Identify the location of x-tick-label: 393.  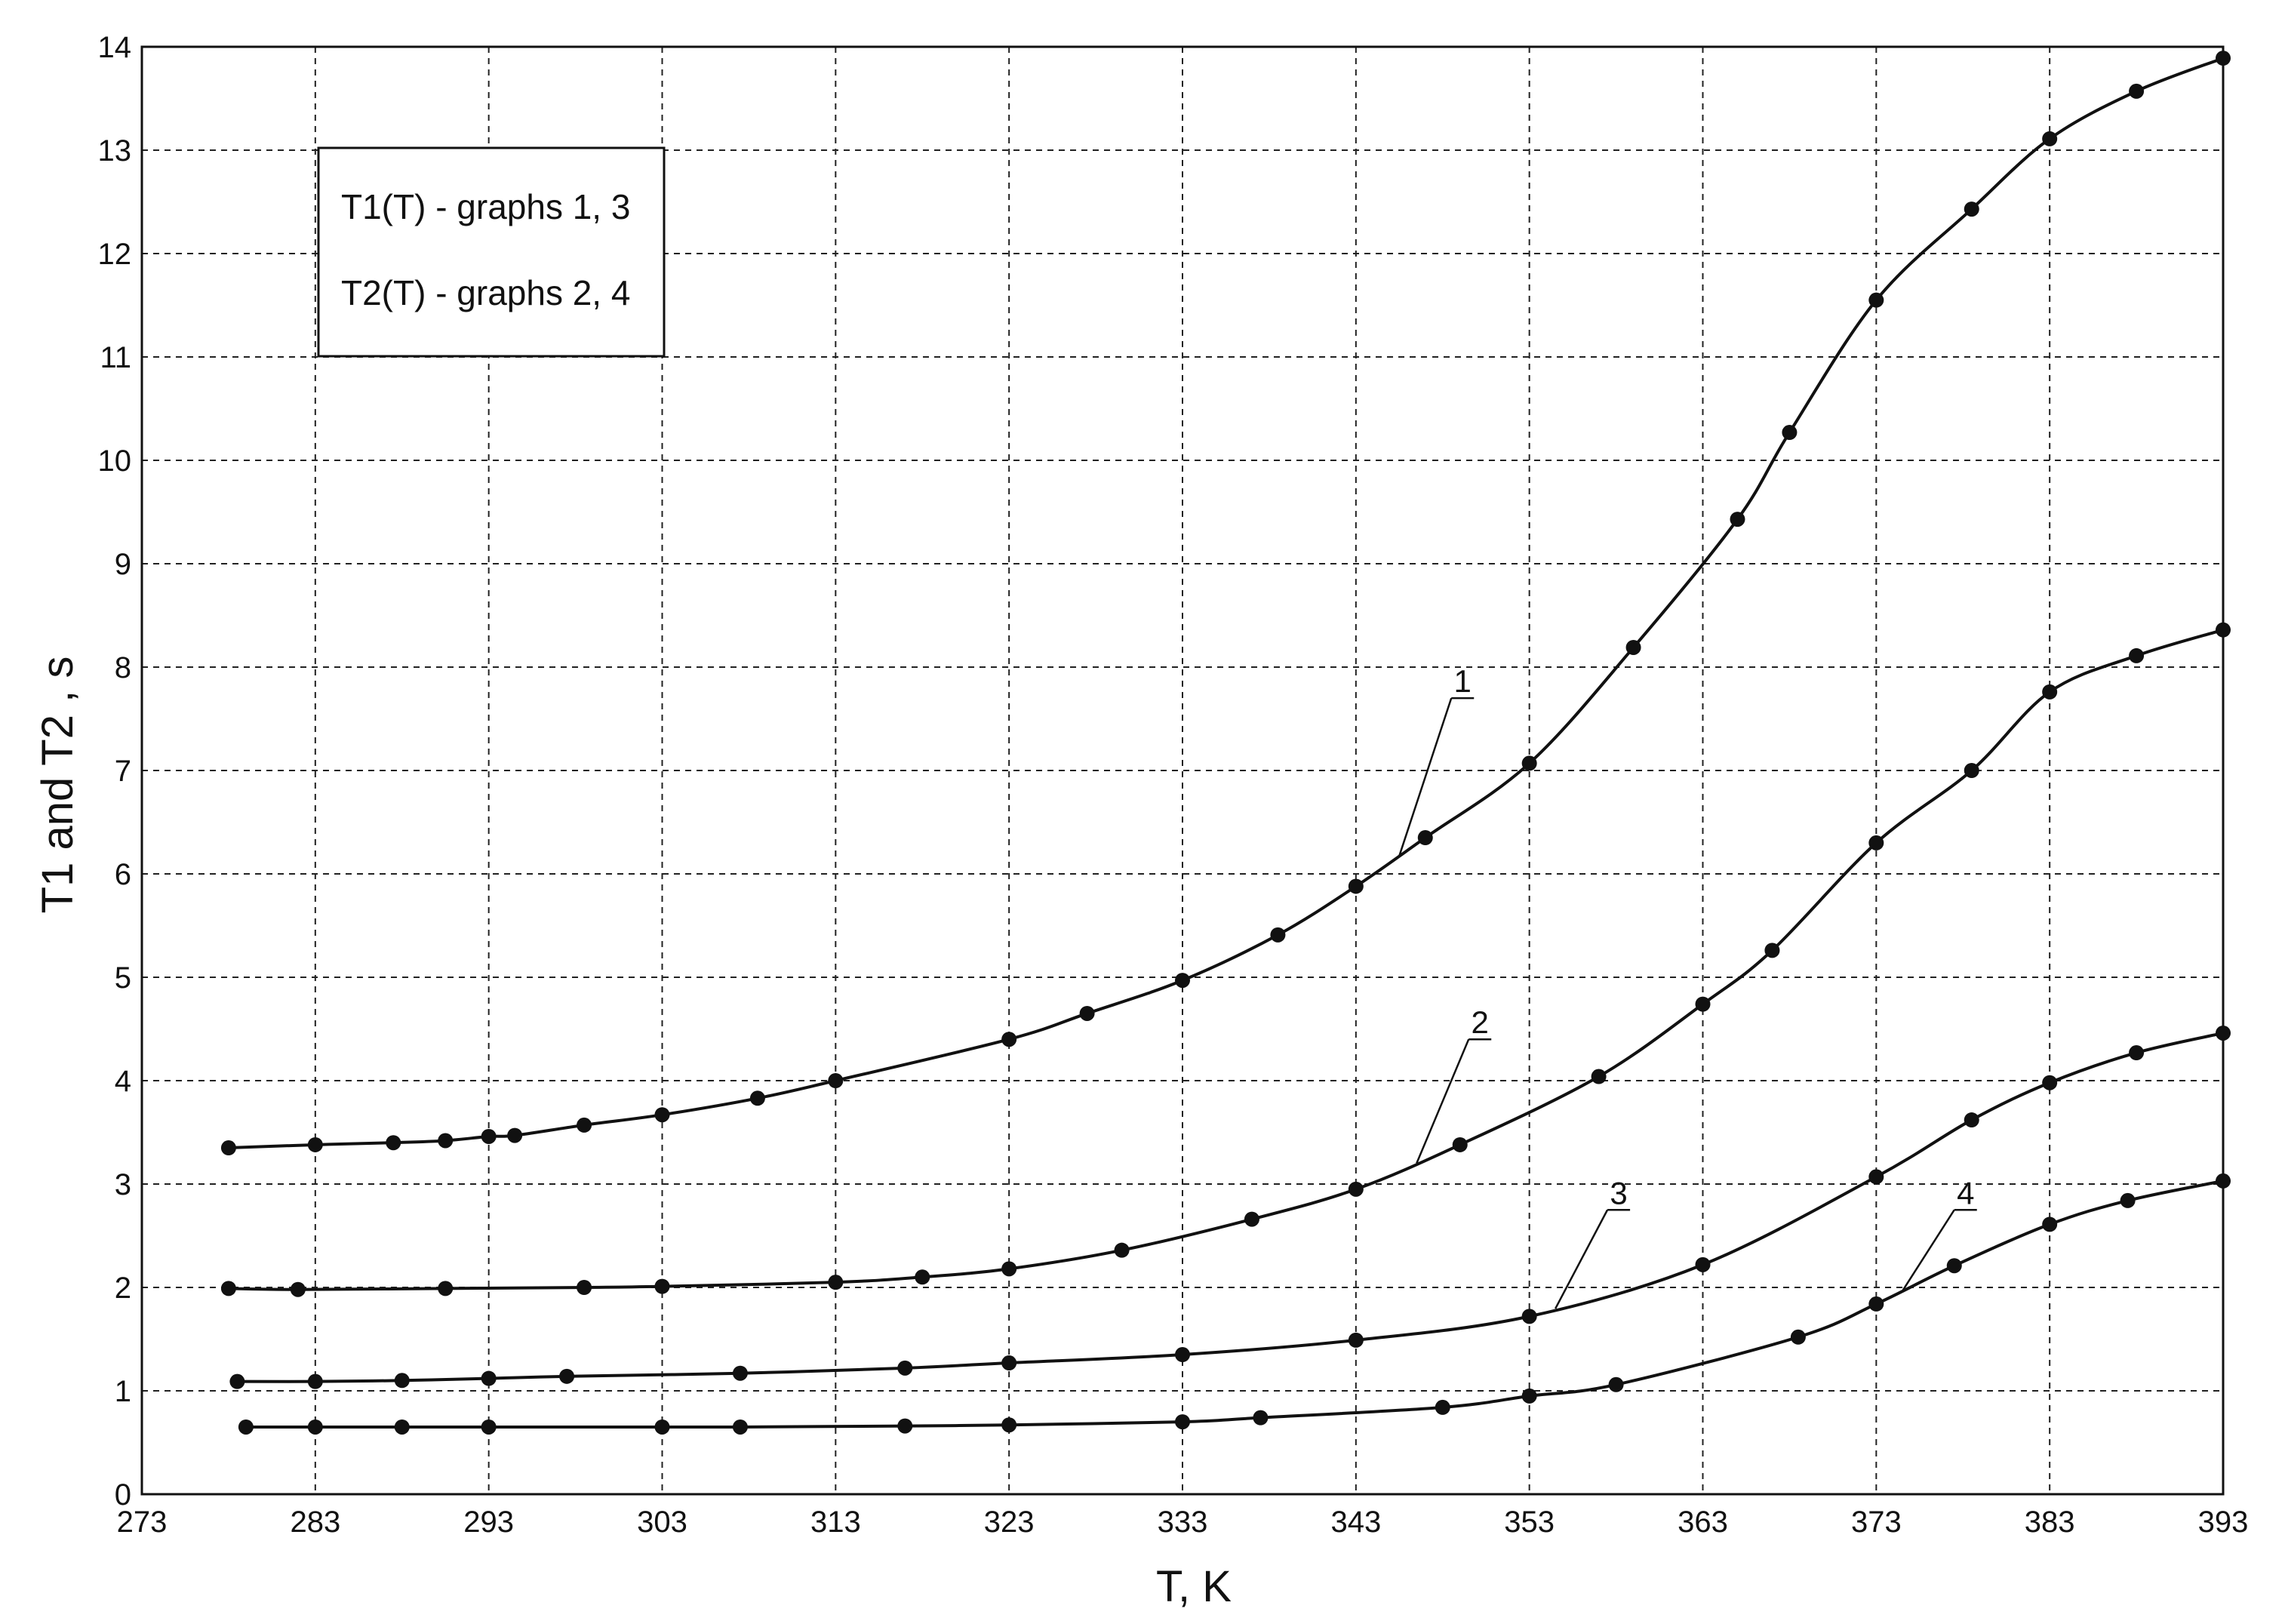
(2224, 1522).